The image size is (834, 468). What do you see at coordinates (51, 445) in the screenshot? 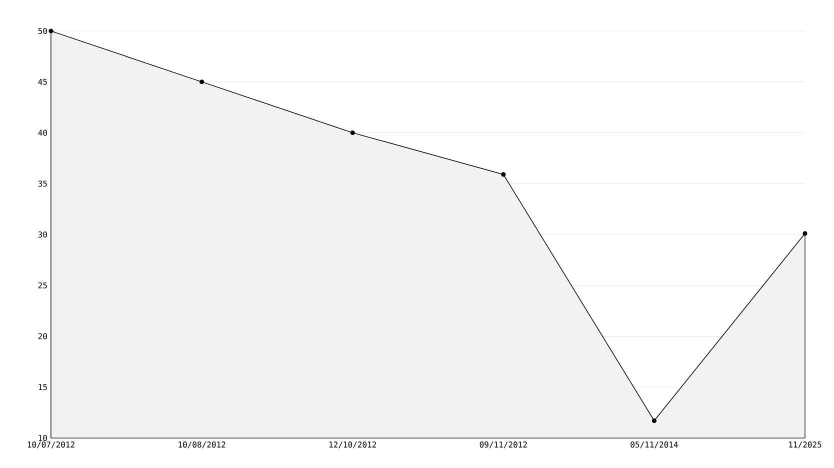
I see `x-tick-label: 10/07/2012` at bounding box center [51, 445].